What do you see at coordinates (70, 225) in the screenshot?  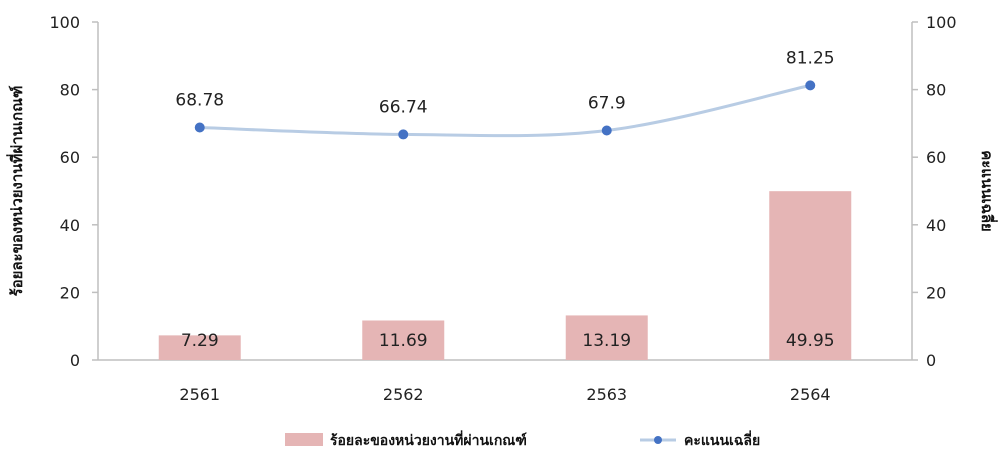 I see `left-y-tick-label: 40` at bounding box center [70, 225].